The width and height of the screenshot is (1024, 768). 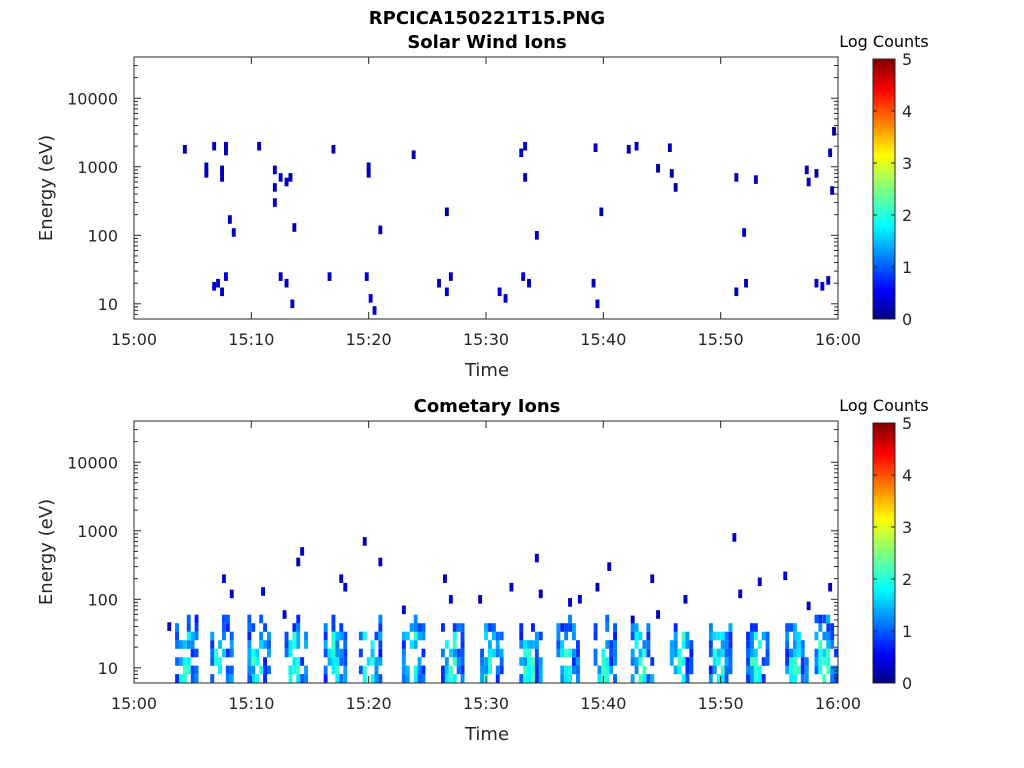 I want to click on x-tick-label: 16:00, so click(x=838, y=703).